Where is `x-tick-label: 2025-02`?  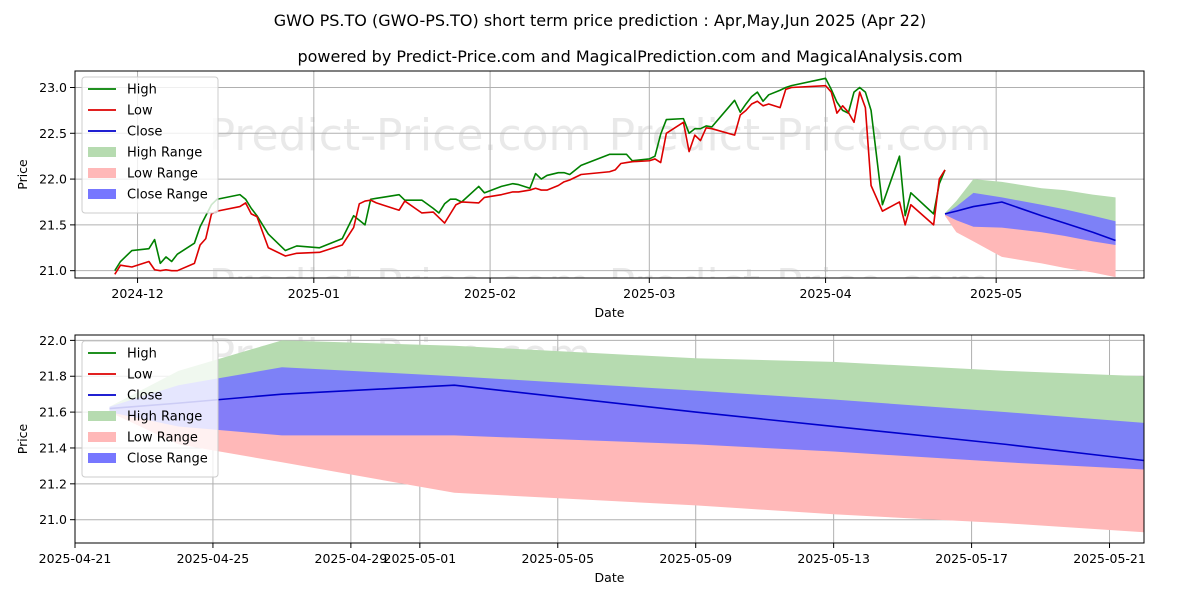 x-tick-label: 2025-02 is located at coordinates (490, 293).